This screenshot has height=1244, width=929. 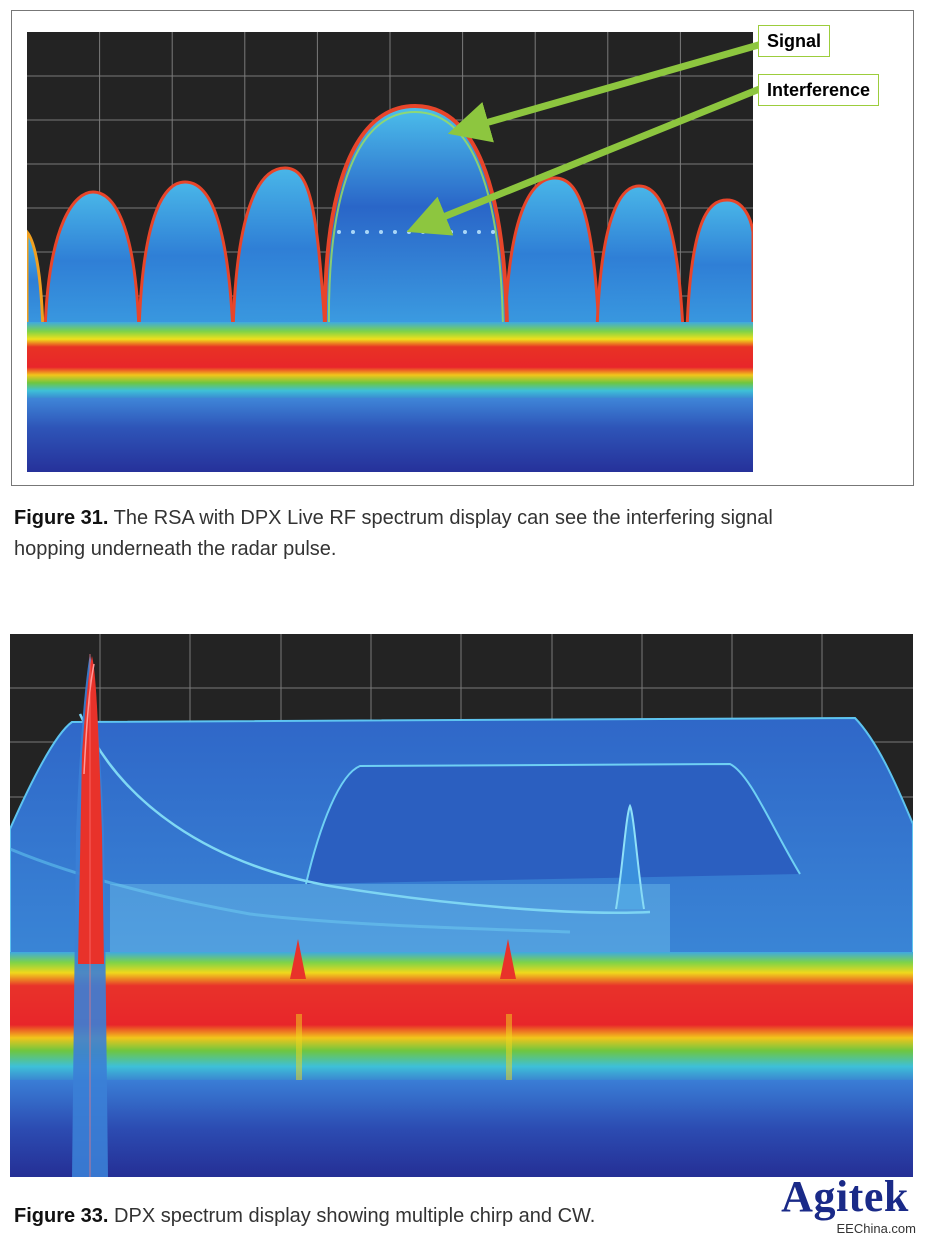 I want to click on logo-wordmark: Agitek, so click(x=845, y=1196).